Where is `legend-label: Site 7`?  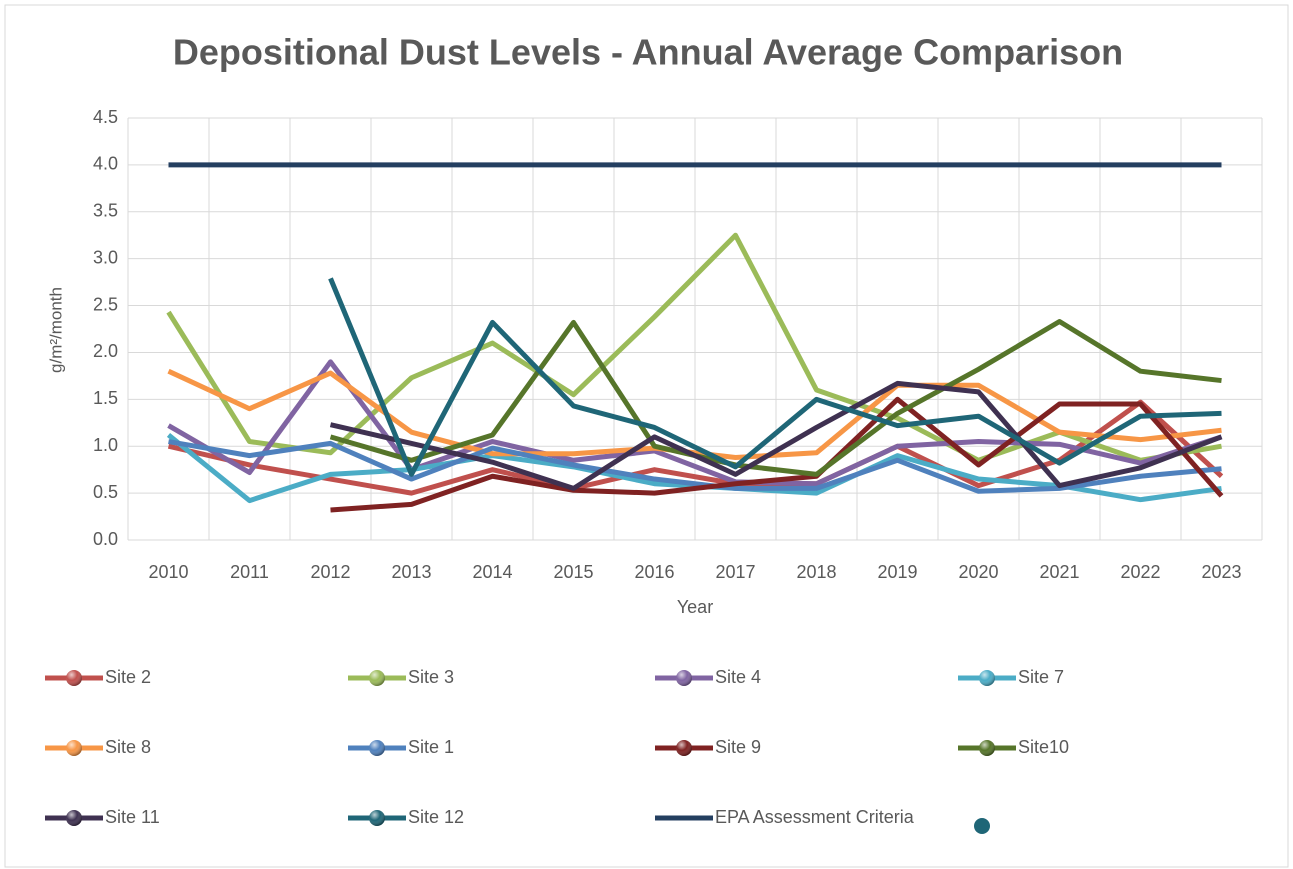 legend-label: Site 7 is located at coordinates (1041, 677).